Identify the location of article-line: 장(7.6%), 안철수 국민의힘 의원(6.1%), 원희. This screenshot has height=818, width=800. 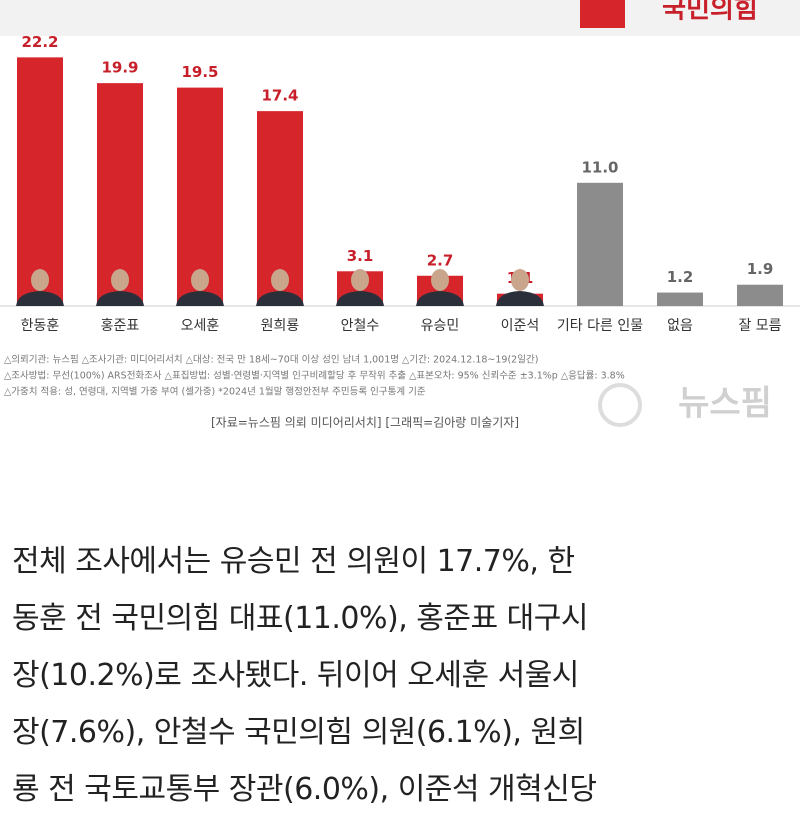
(298, 732).